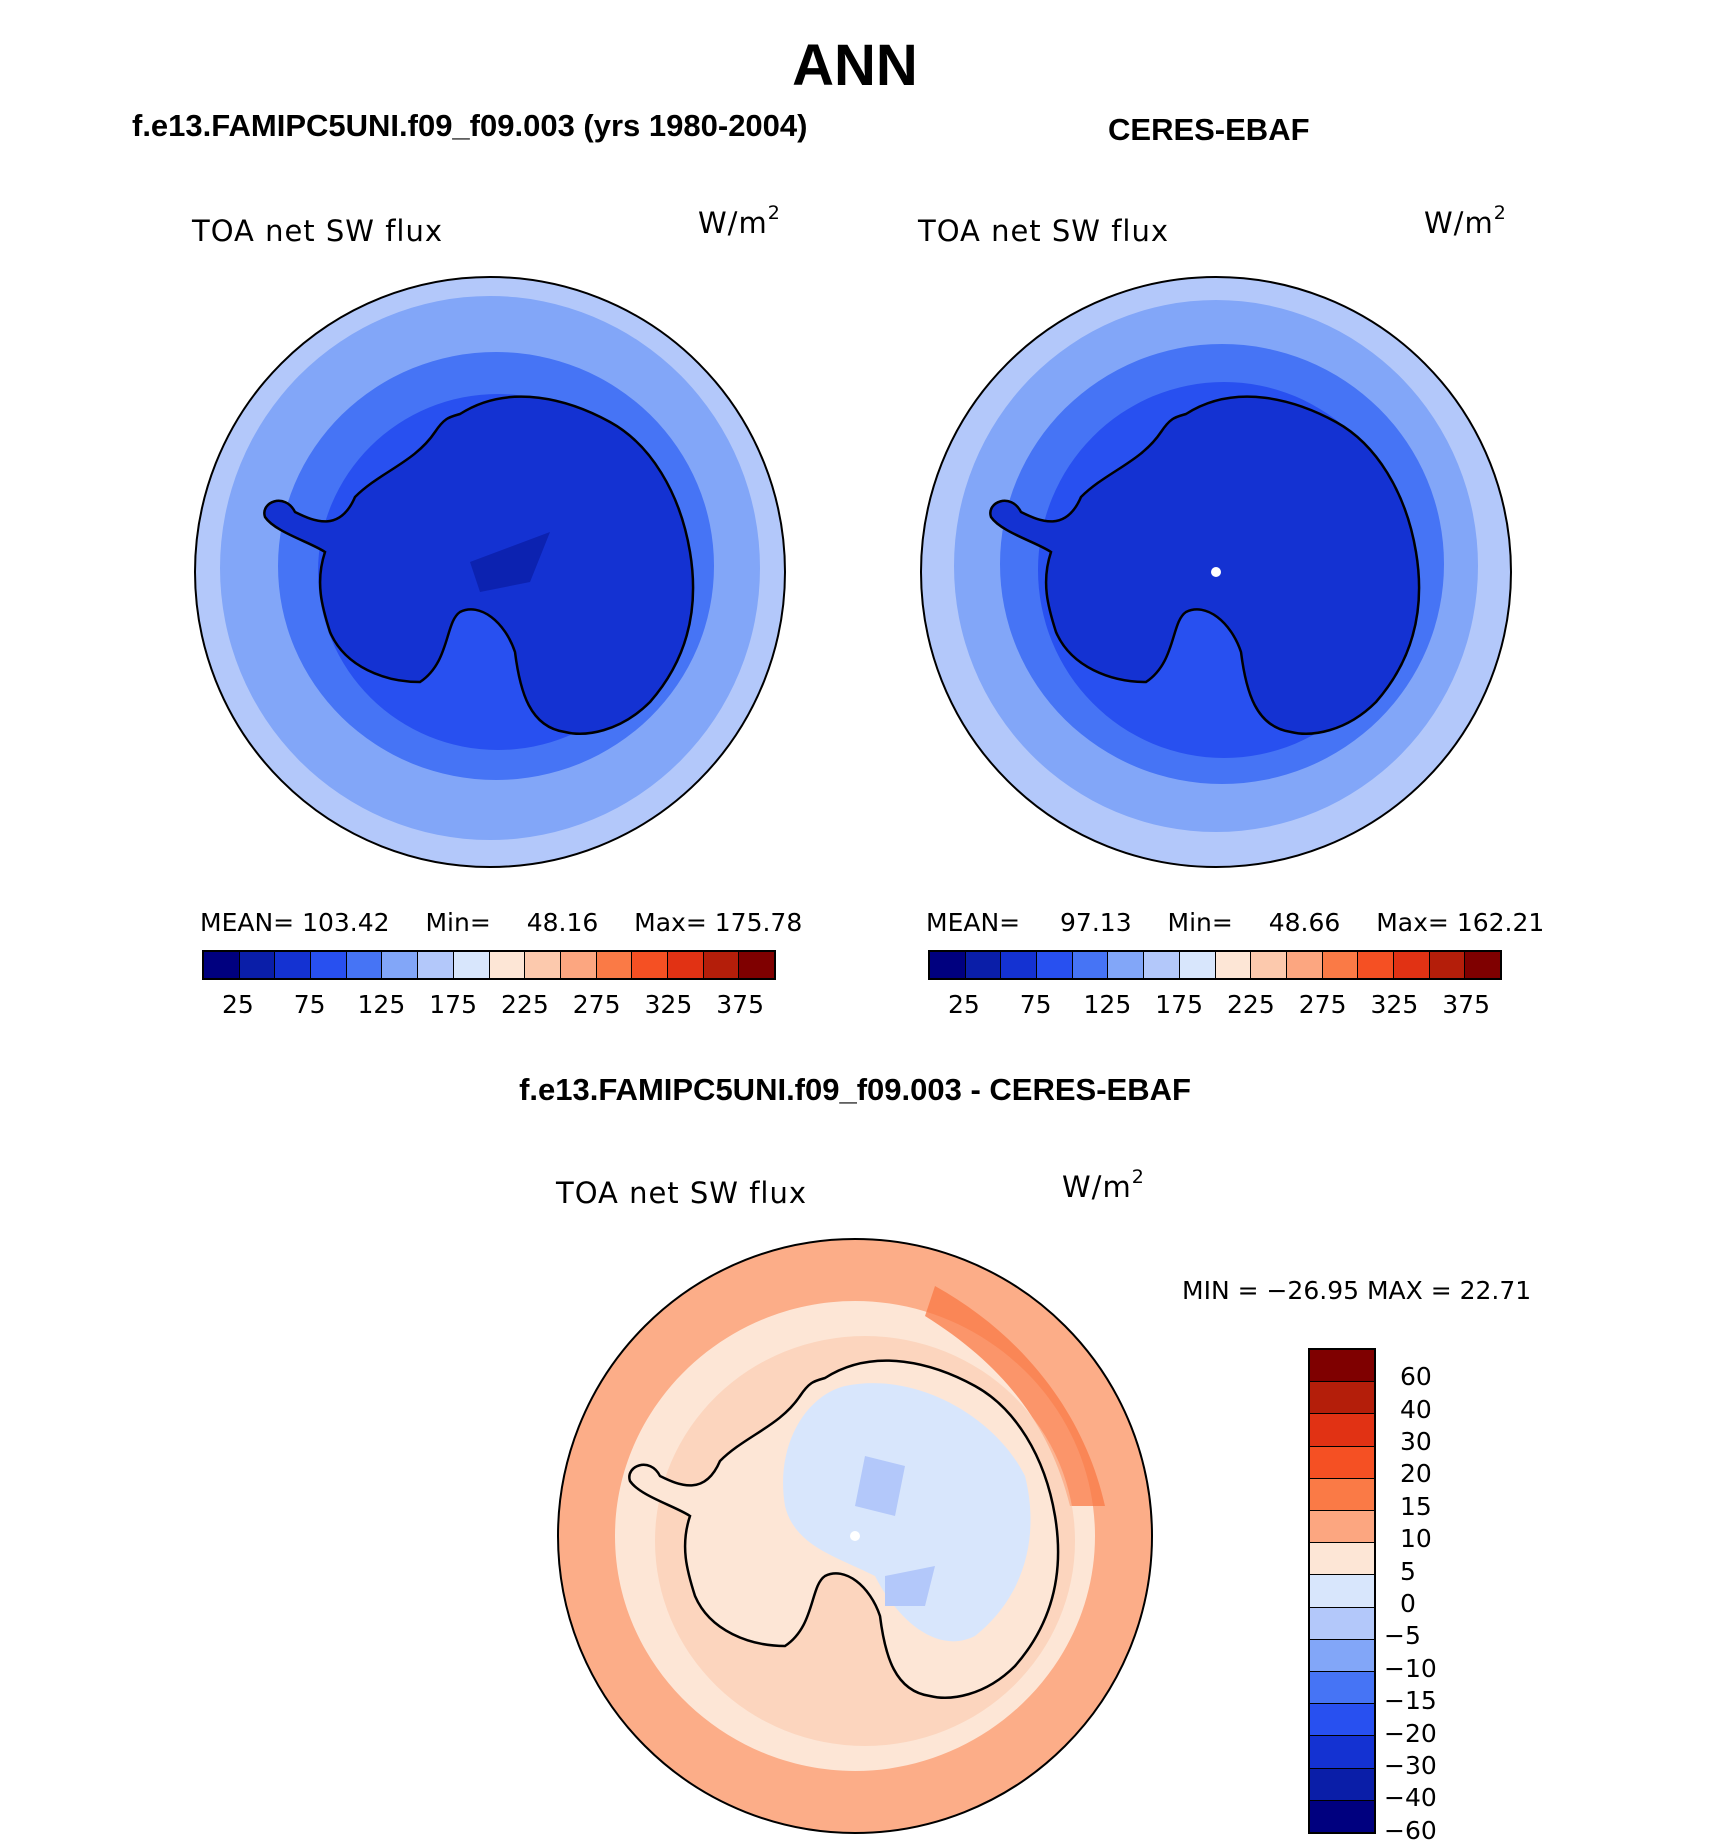  Describe the element at coordinates (1096, 922) in the screenshot. I see `obs-mean-value: 97.13` at that location.